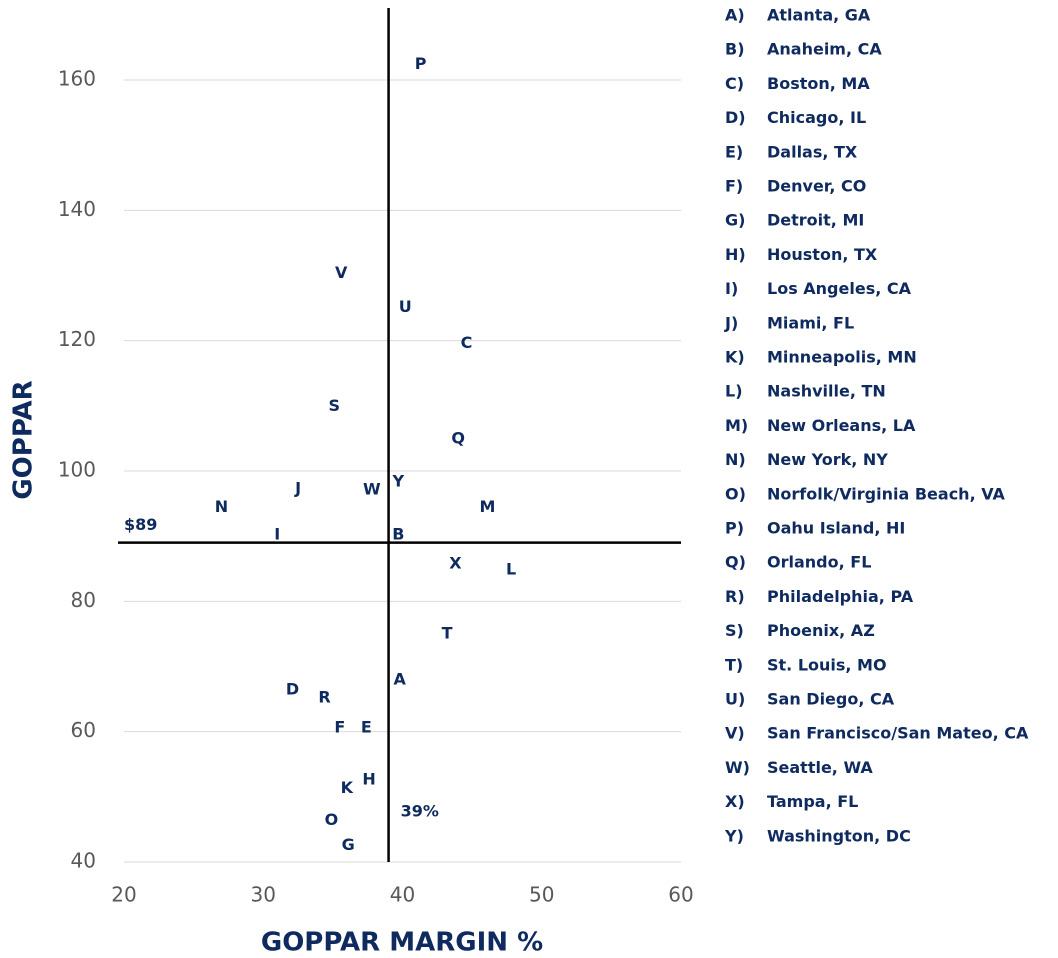  I want to click on legend-name: Atlanta, GA, so click(819, 15).